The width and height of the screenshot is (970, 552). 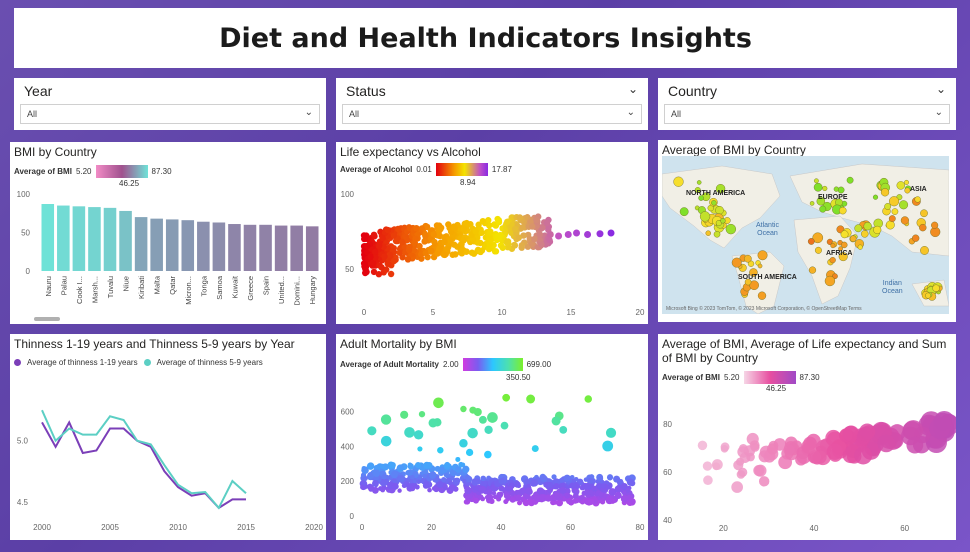 I want to click on country-slicer: Country ⌄ All ⌄, so click(x=807, y=104).